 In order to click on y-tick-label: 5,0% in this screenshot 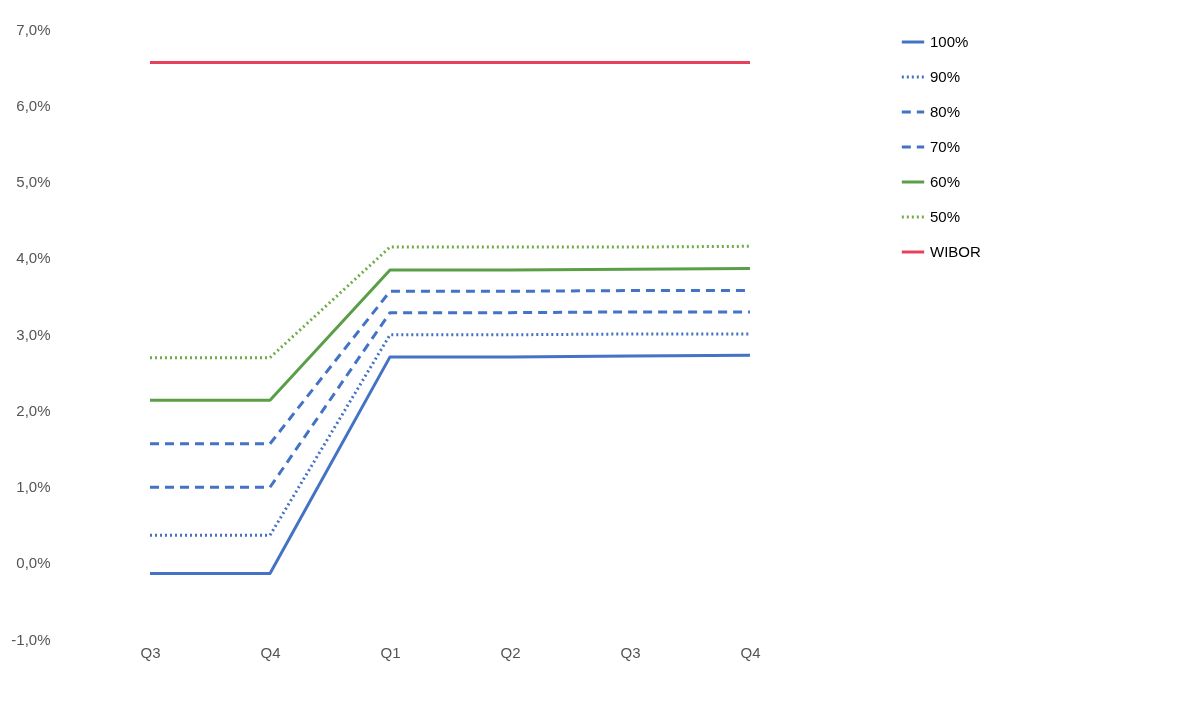, I will do `click(33, 181)`.